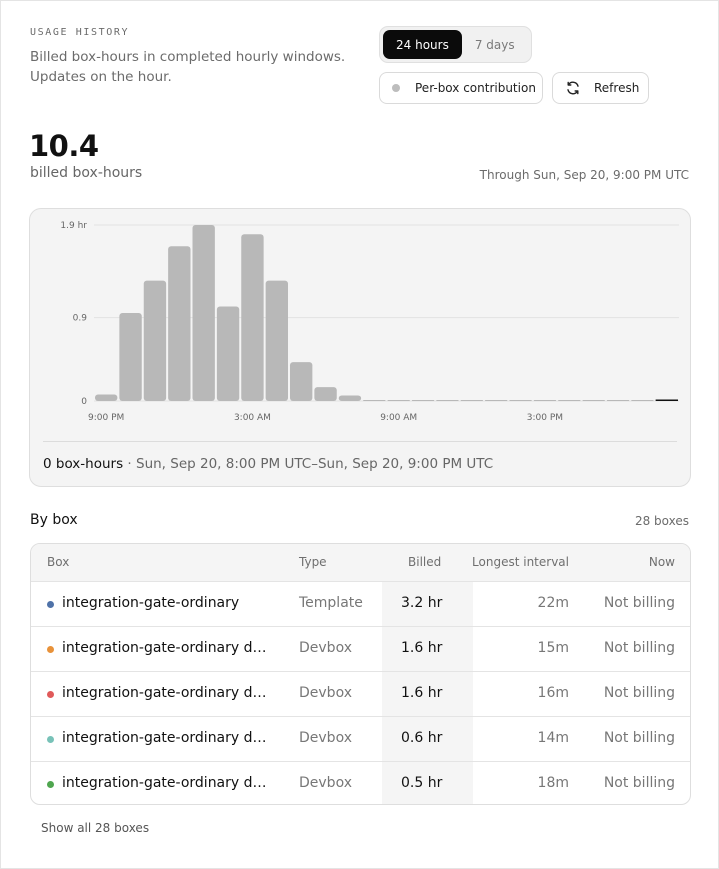 The height and width of the screenshot is (869, 719). What do you see at coordinates (494, 44) in the screenshot?
I see `range-7-days-button: 7 days` at bounding box center [494, 44].